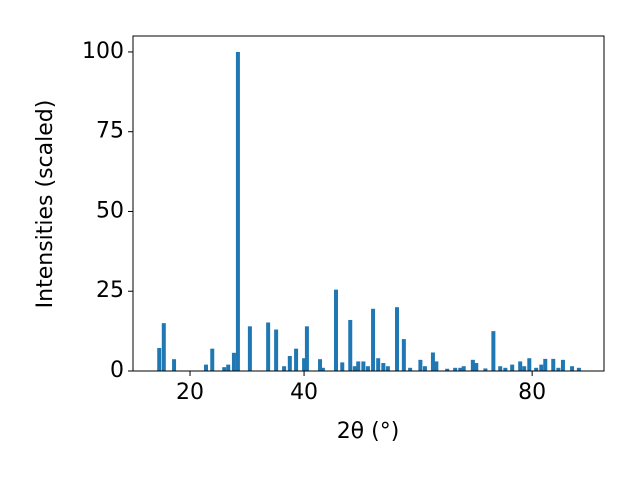  I want to click on y-axis-label: Intensities (scaled), so click(45, 204).